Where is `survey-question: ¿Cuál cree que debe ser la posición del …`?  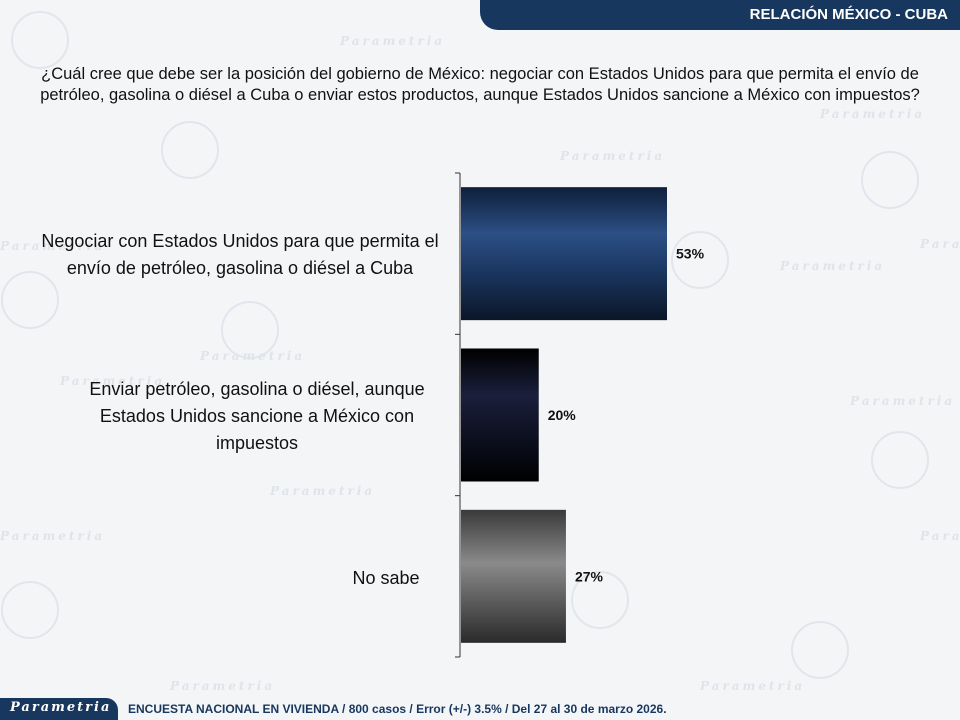 survey-question: ¿Cuál cree que debe ser la posición del … is located at coordinates (480, 84).